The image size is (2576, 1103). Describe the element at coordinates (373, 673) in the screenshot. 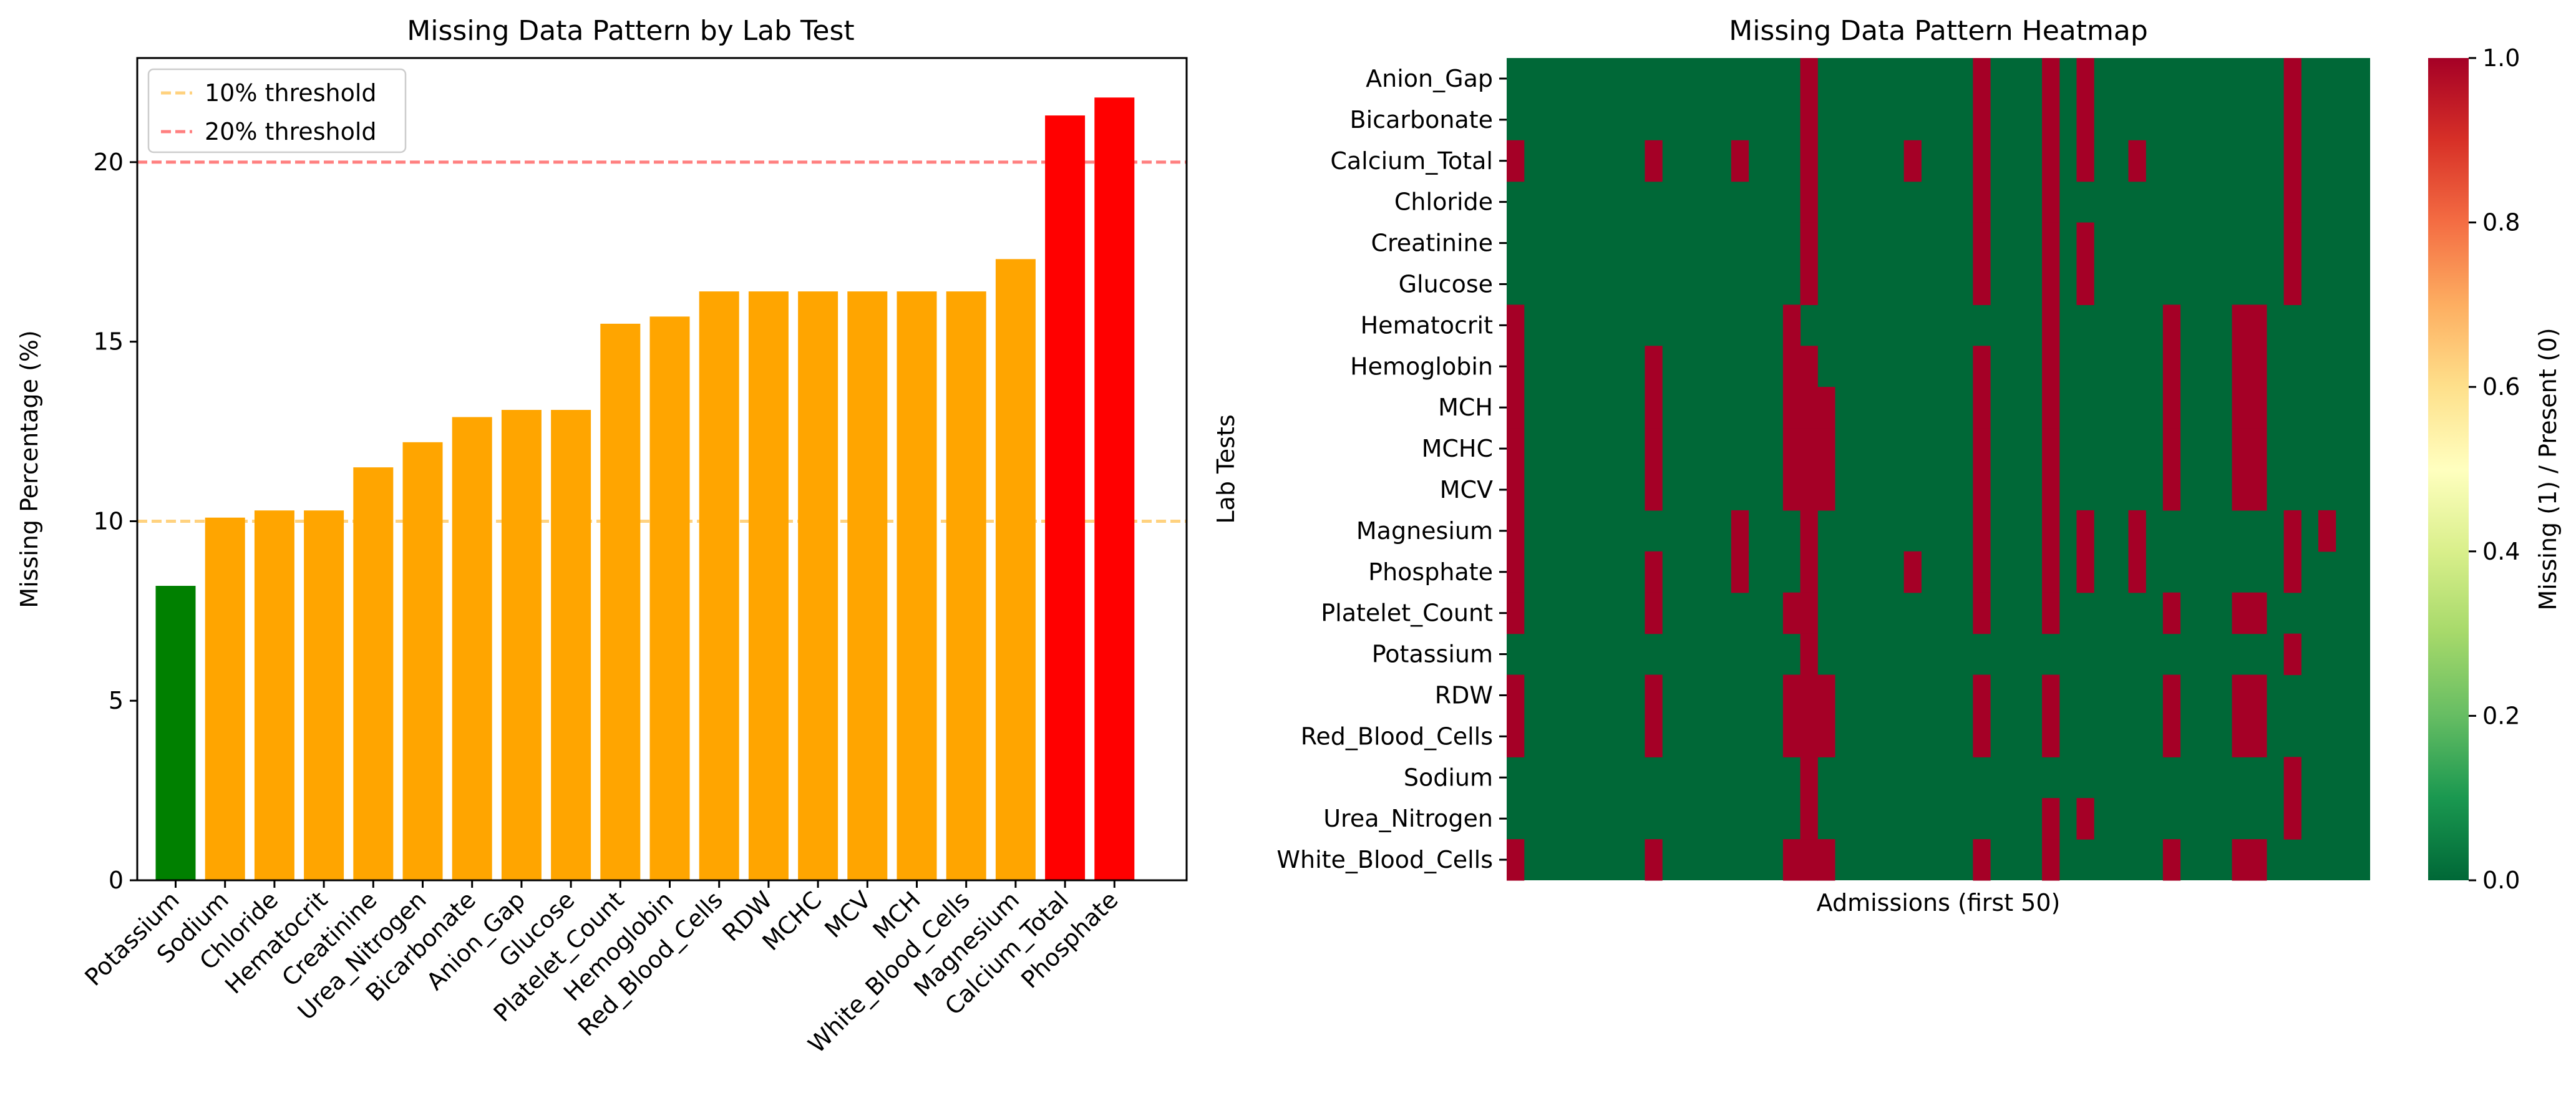

I see `bar-Creatinine` at that location.